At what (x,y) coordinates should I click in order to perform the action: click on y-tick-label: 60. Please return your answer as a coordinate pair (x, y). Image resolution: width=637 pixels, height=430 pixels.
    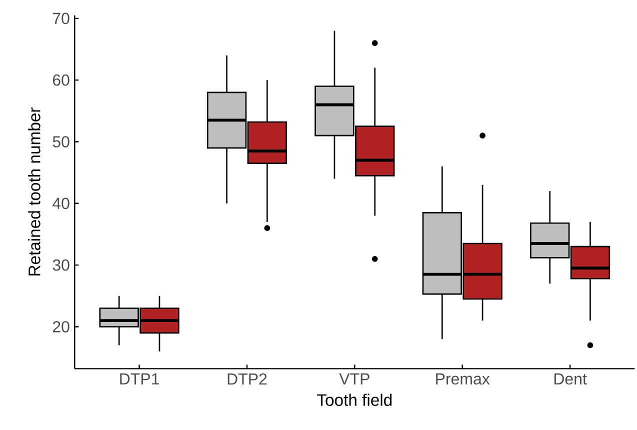
    Looking at the image, I should click on (61, 80).